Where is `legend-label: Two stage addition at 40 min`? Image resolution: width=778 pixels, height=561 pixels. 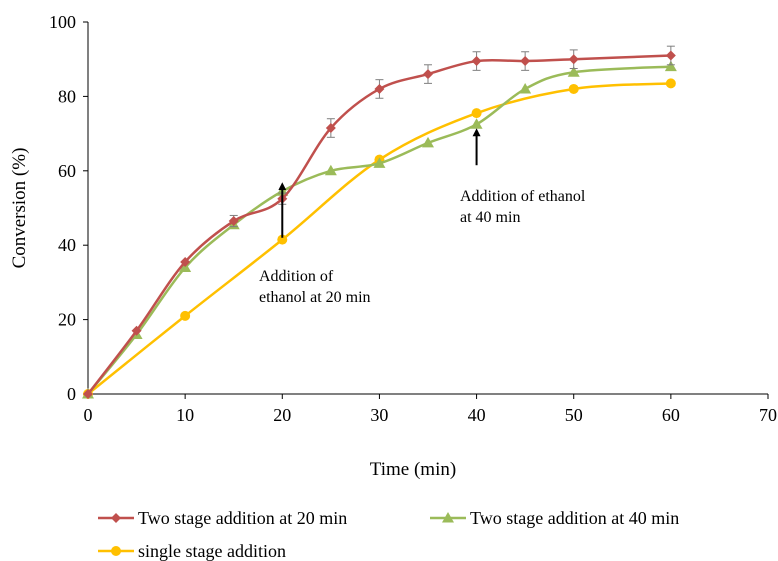
legend-label: Two stage addition at 40 min is located at coordinates (574, 518).